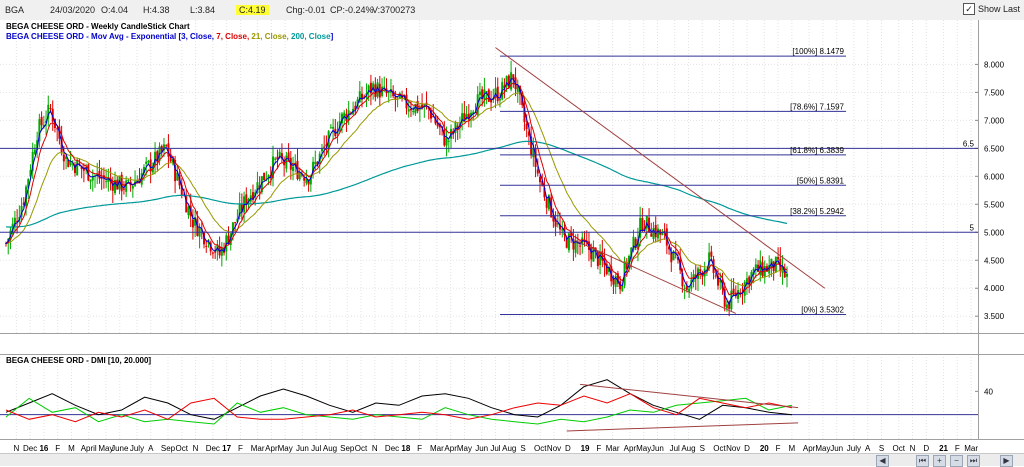 The image size is (1024, 467). What do you see at coordinates (922, 461) in the screenshot?
I see `scroll-start-icon: ⏮` at bounding box center [922, 461].